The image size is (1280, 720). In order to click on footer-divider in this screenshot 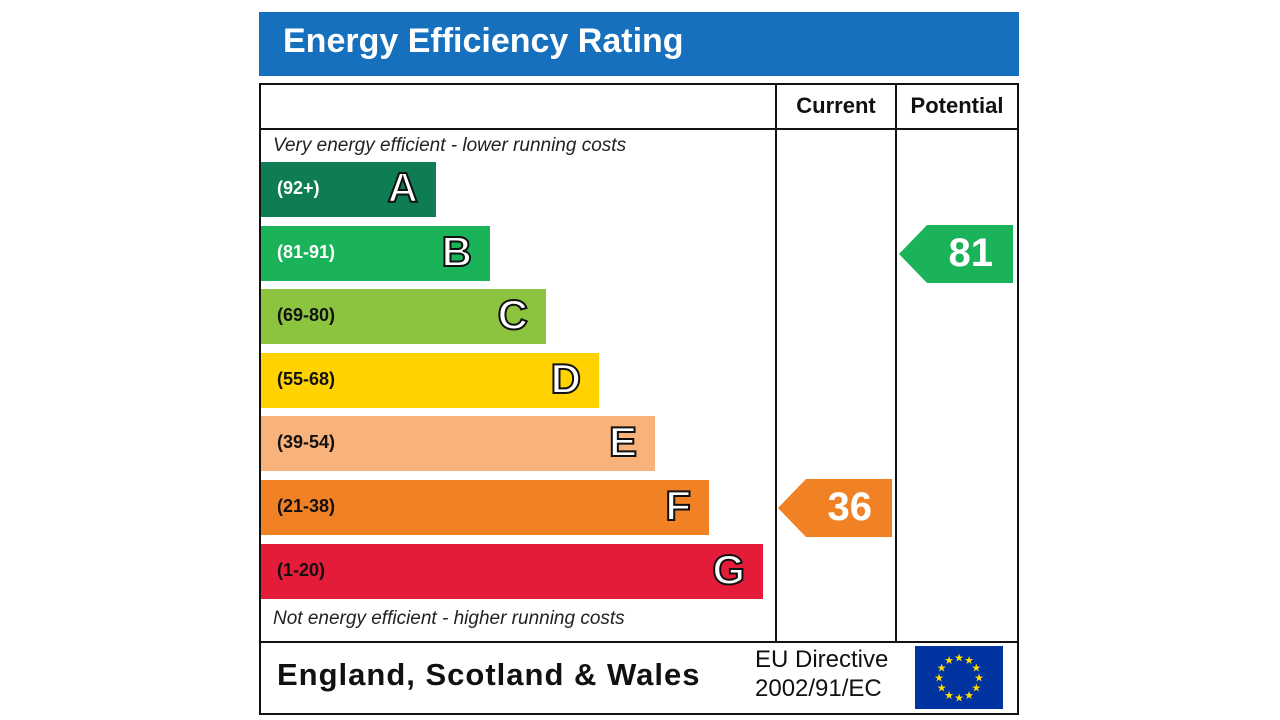, I will do `click(639, 642)`.